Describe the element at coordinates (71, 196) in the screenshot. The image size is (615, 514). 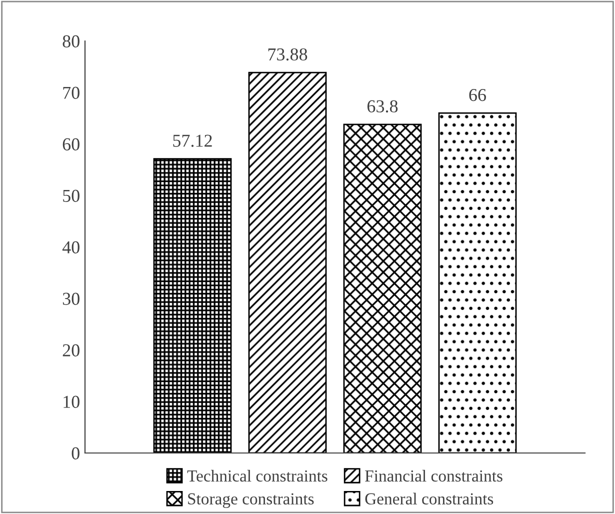
I see `y-tick-label: 50` at that location.